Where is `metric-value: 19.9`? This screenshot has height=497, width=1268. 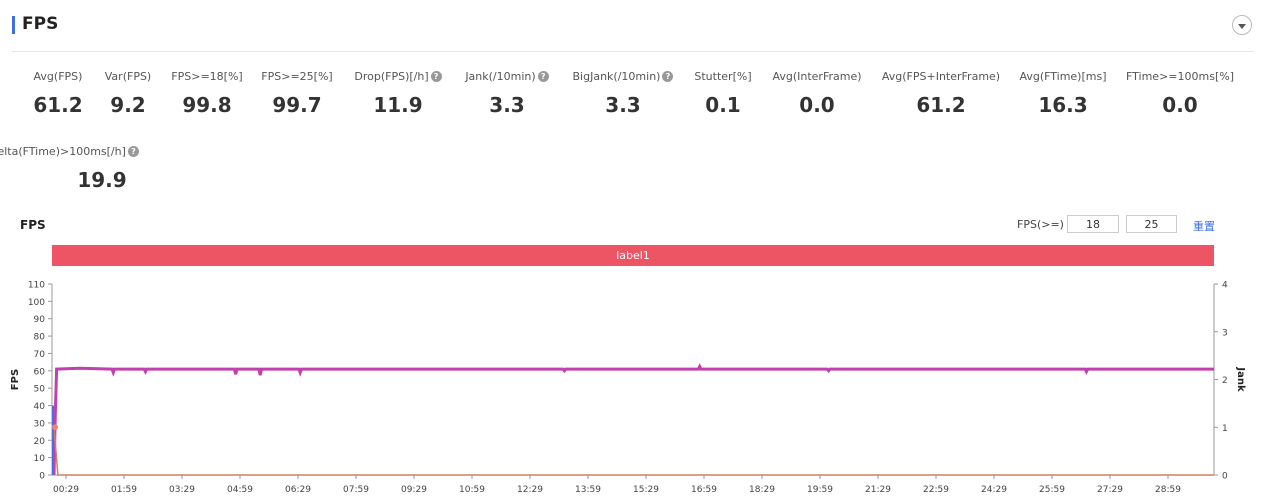
metric-value: 19.9 is located at coordinates (102, 180).